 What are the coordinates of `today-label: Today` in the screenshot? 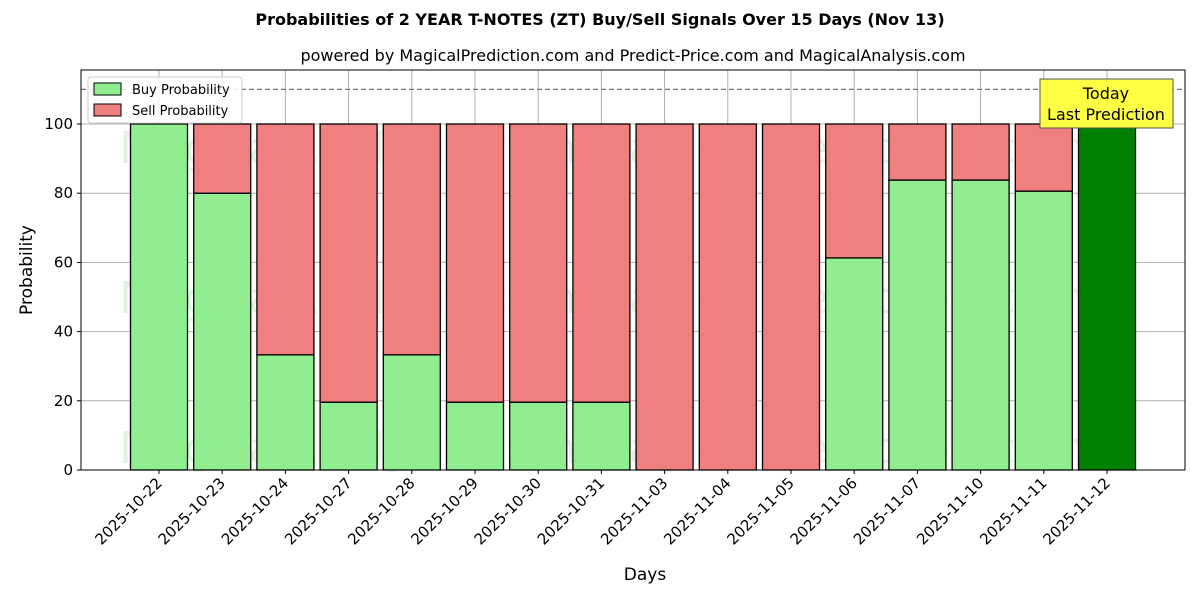 It's located at (1105, 93).